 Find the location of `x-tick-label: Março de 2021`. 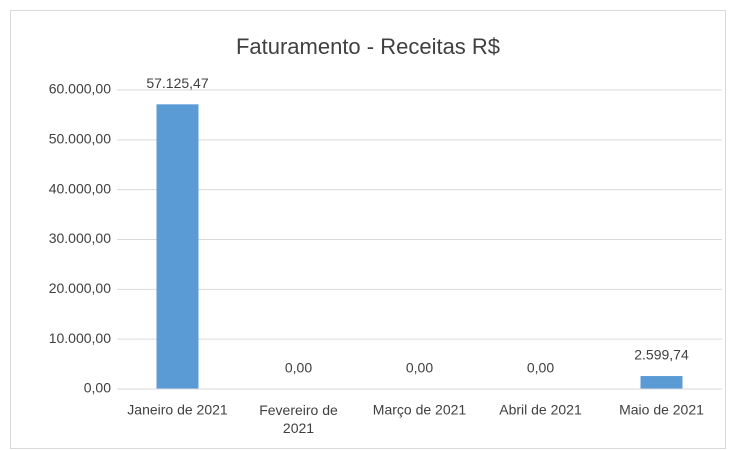

x-tick-label: Março de 2021 is located at coordinates (420, 410).